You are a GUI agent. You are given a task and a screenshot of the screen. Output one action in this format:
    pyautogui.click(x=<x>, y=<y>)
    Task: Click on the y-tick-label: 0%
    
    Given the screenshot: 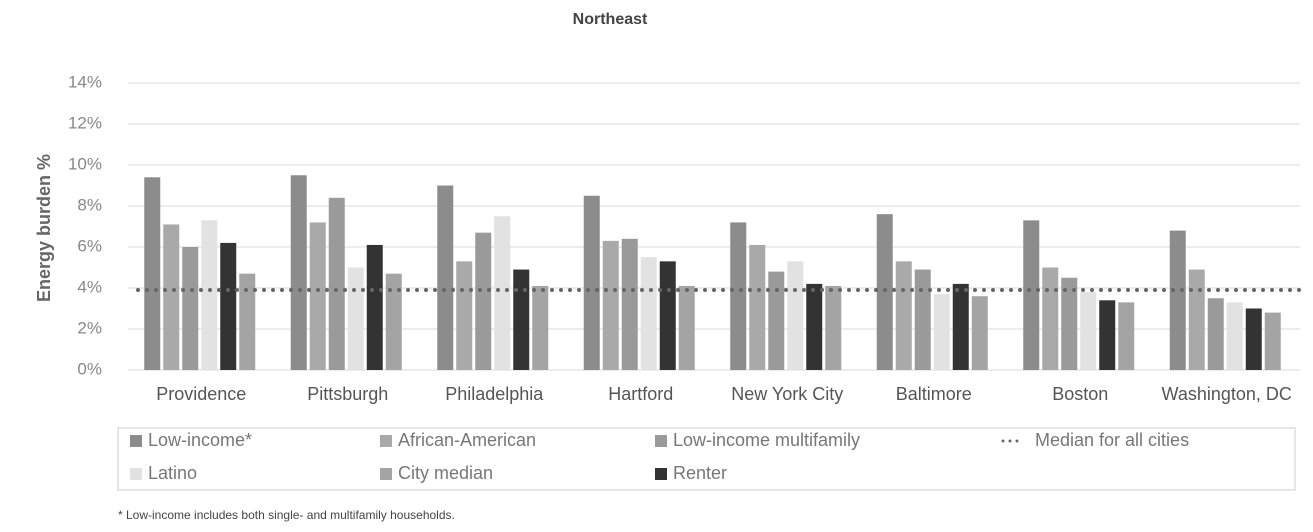 What is the action you would take?
    pyautogui.click(x=89, y=368)
    